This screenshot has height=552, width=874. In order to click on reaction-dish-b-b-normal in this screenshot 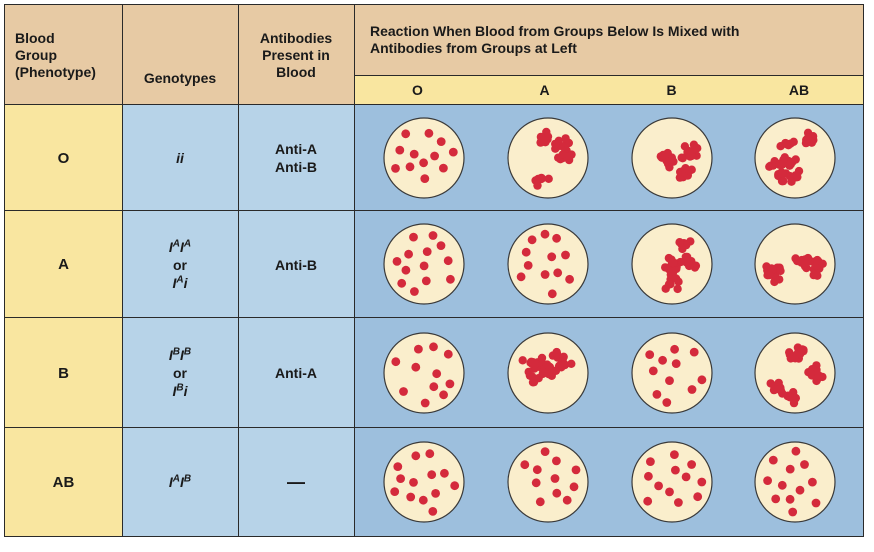, I will do `click(672, 373)`.